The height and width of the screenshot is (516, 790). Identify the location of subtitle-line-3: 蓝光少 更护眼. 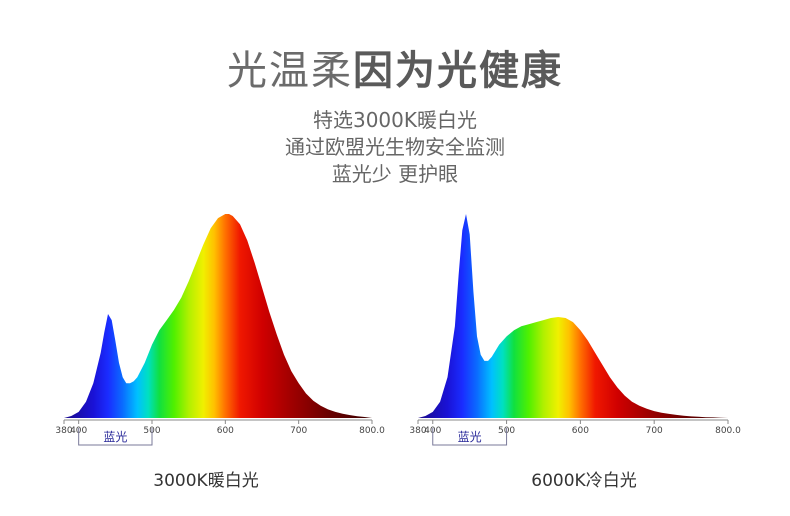
(395, 174).